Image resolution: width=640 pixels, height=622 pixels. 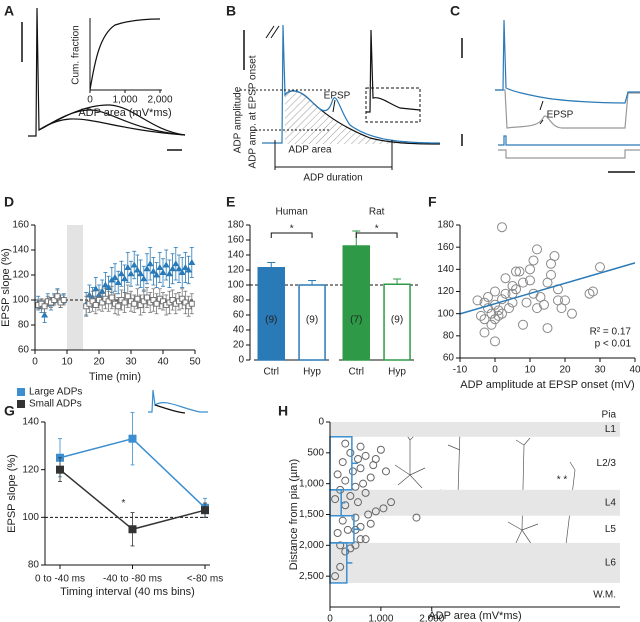 I want to click on x-tick-label: 10, so click(x=530, y=370).